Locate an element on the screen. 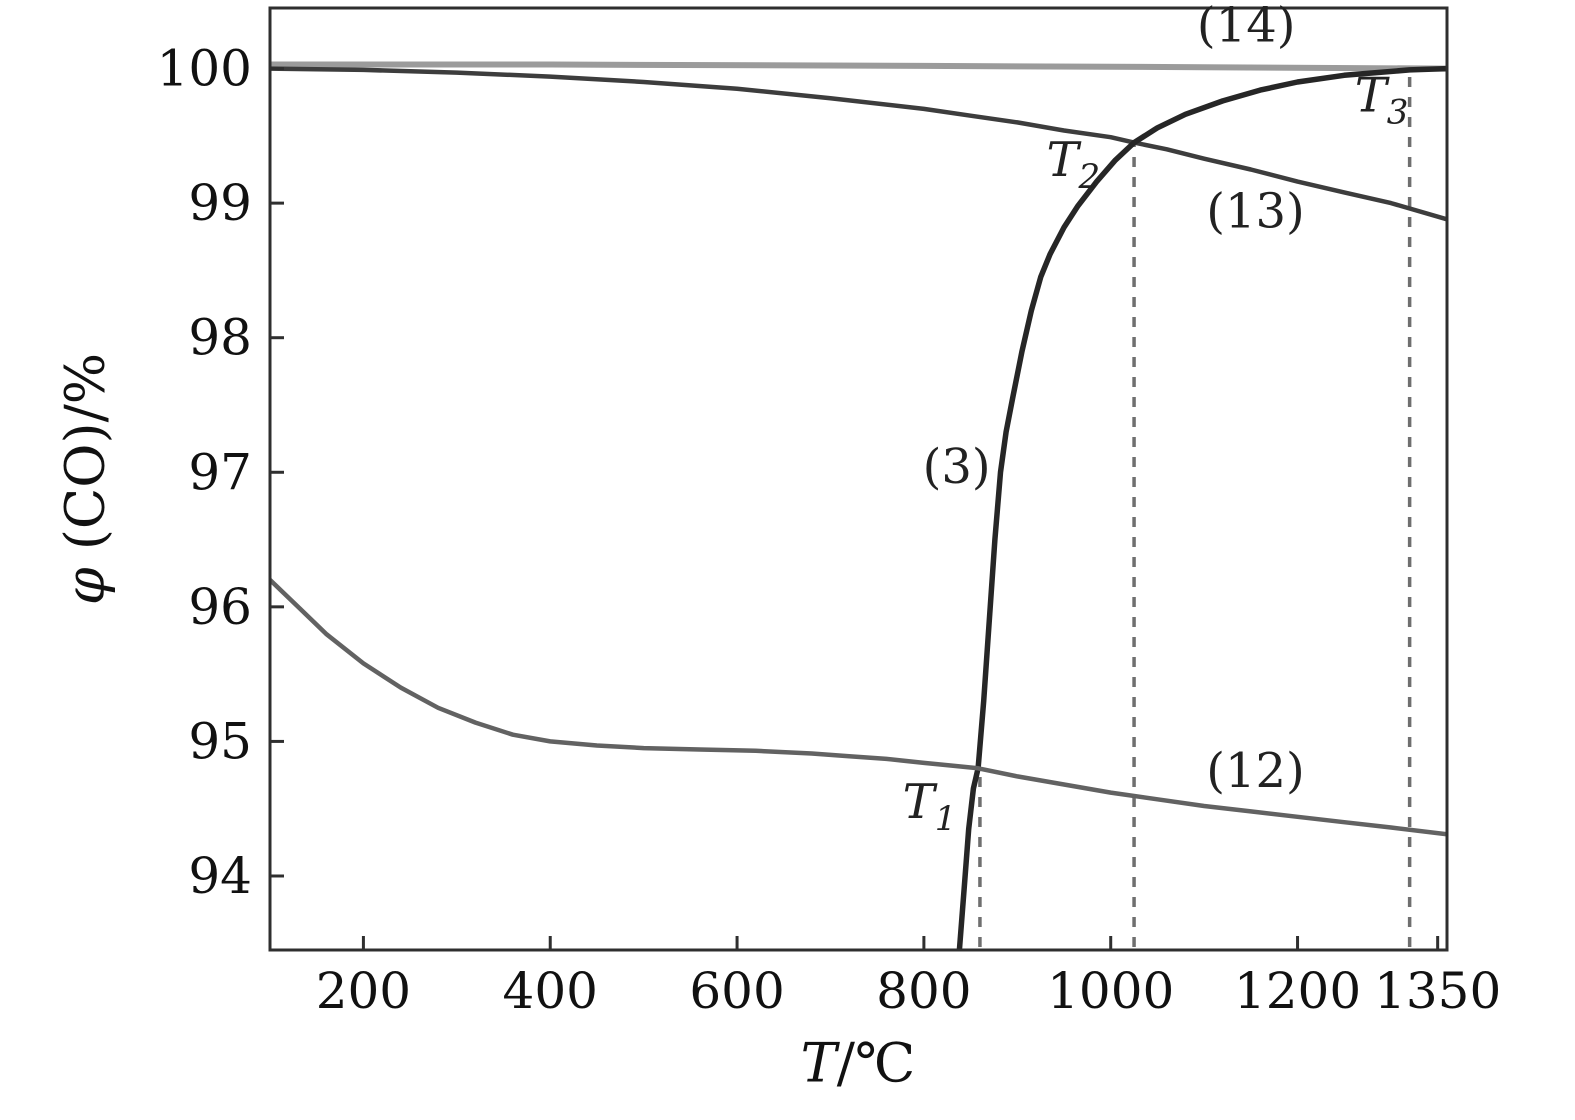 This screenshot has height=1120, width=1575. x-axis-ticks: 200 400 600 800 1000 1200 1350 is located at coordinates (908, 978).